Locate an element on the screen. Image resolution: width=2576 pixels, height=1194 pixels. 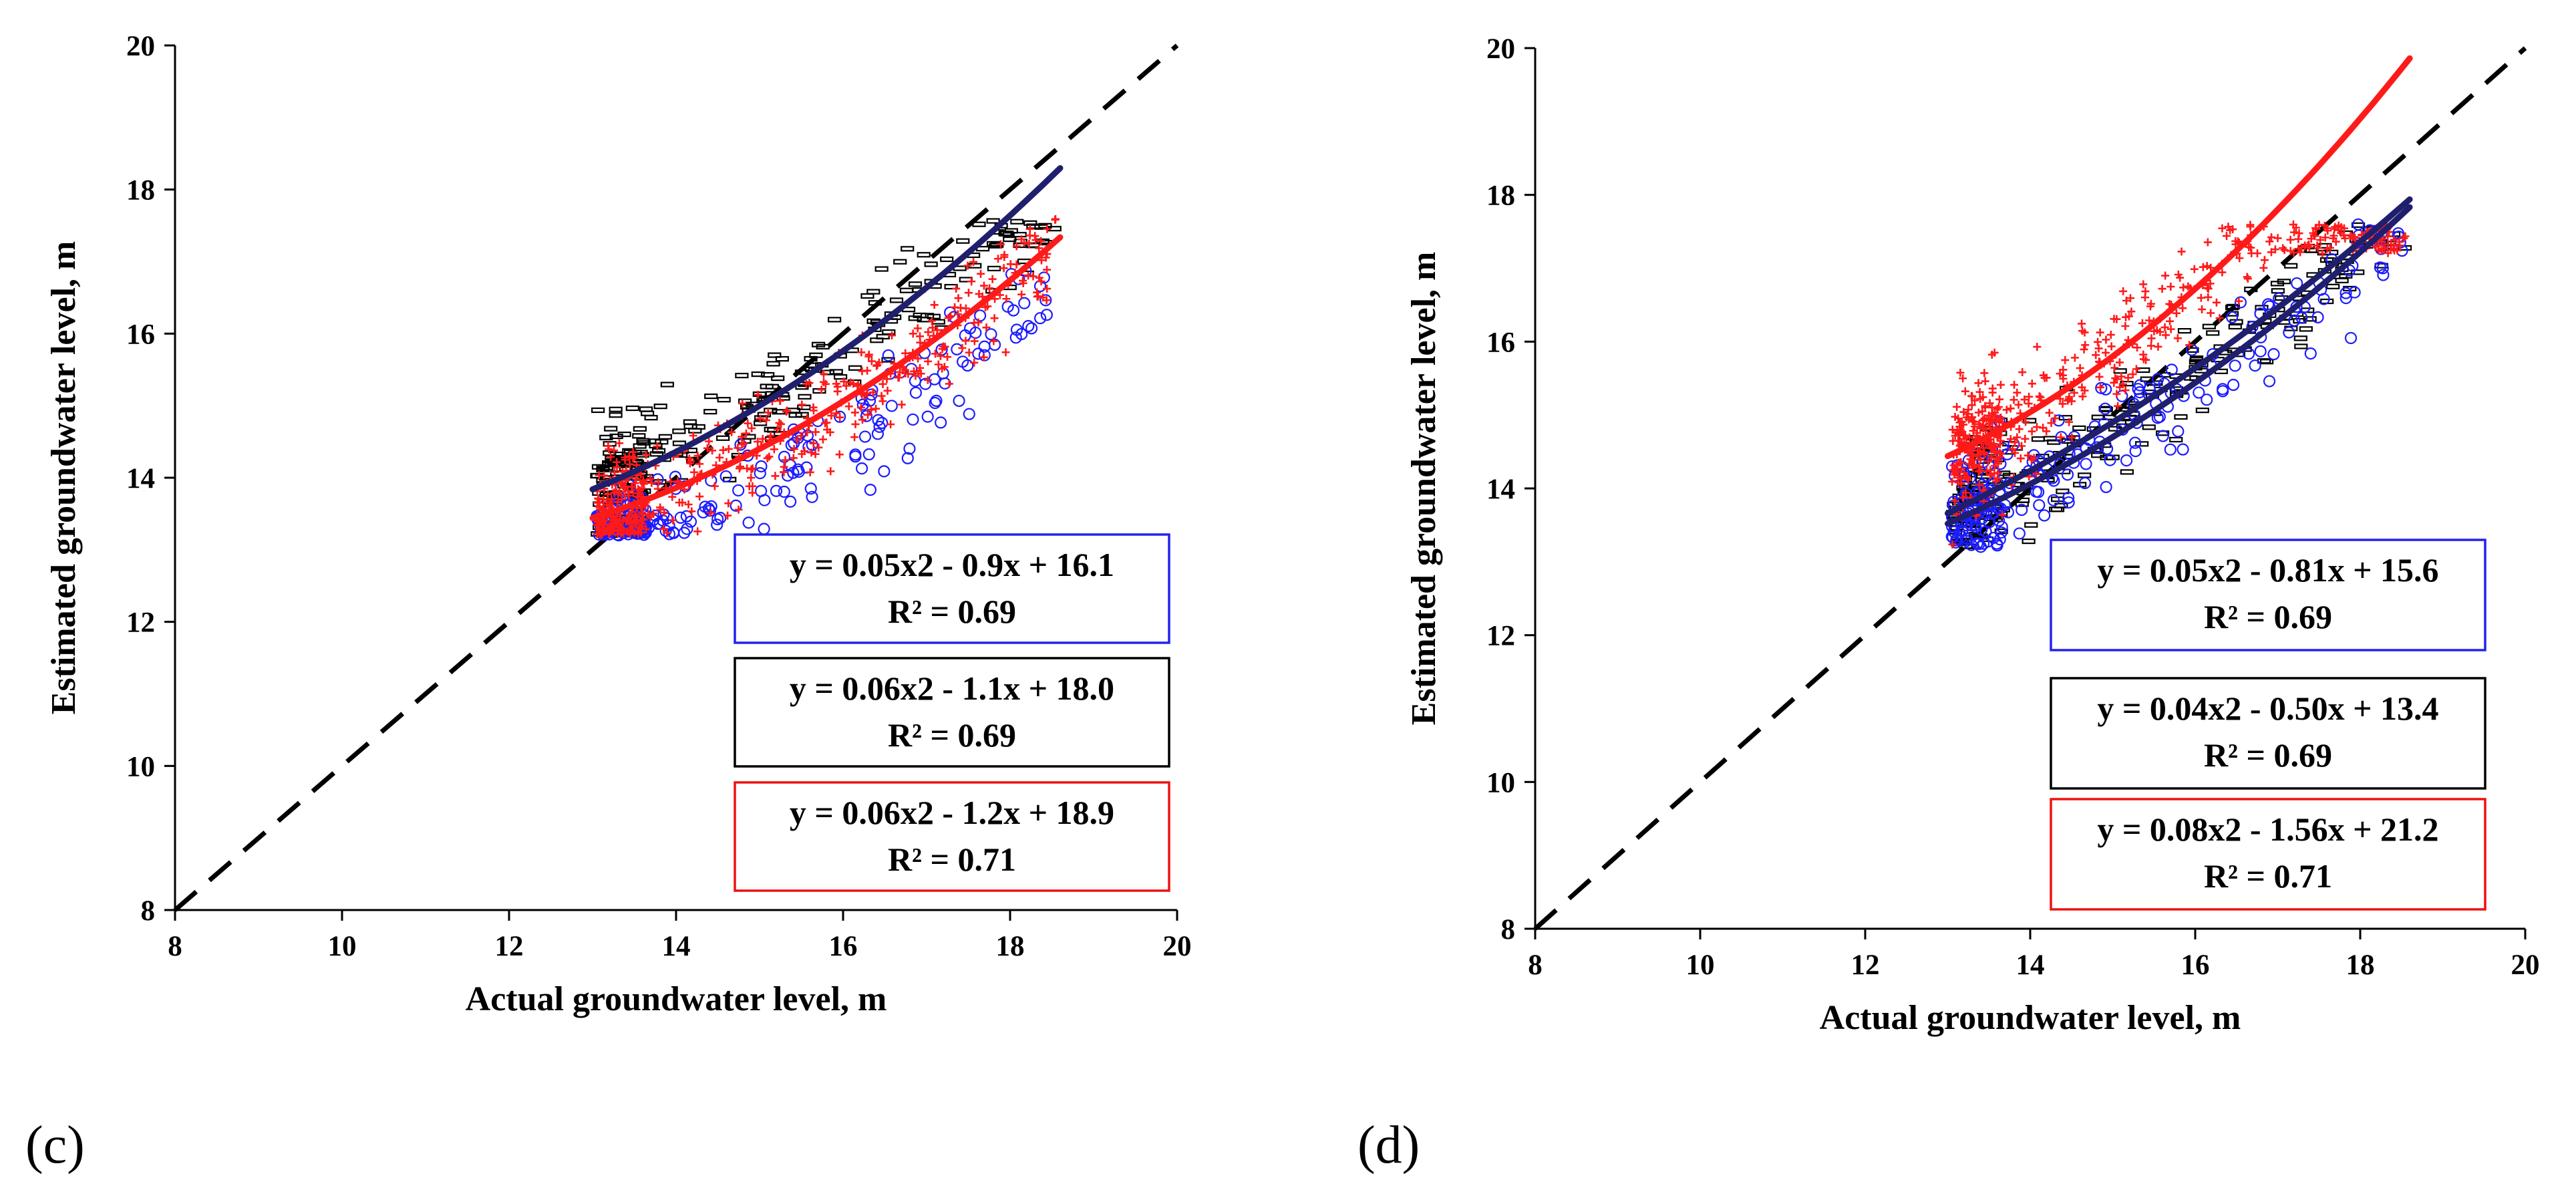
x-tick-label: 14 is located at coordinates (2030, 965).